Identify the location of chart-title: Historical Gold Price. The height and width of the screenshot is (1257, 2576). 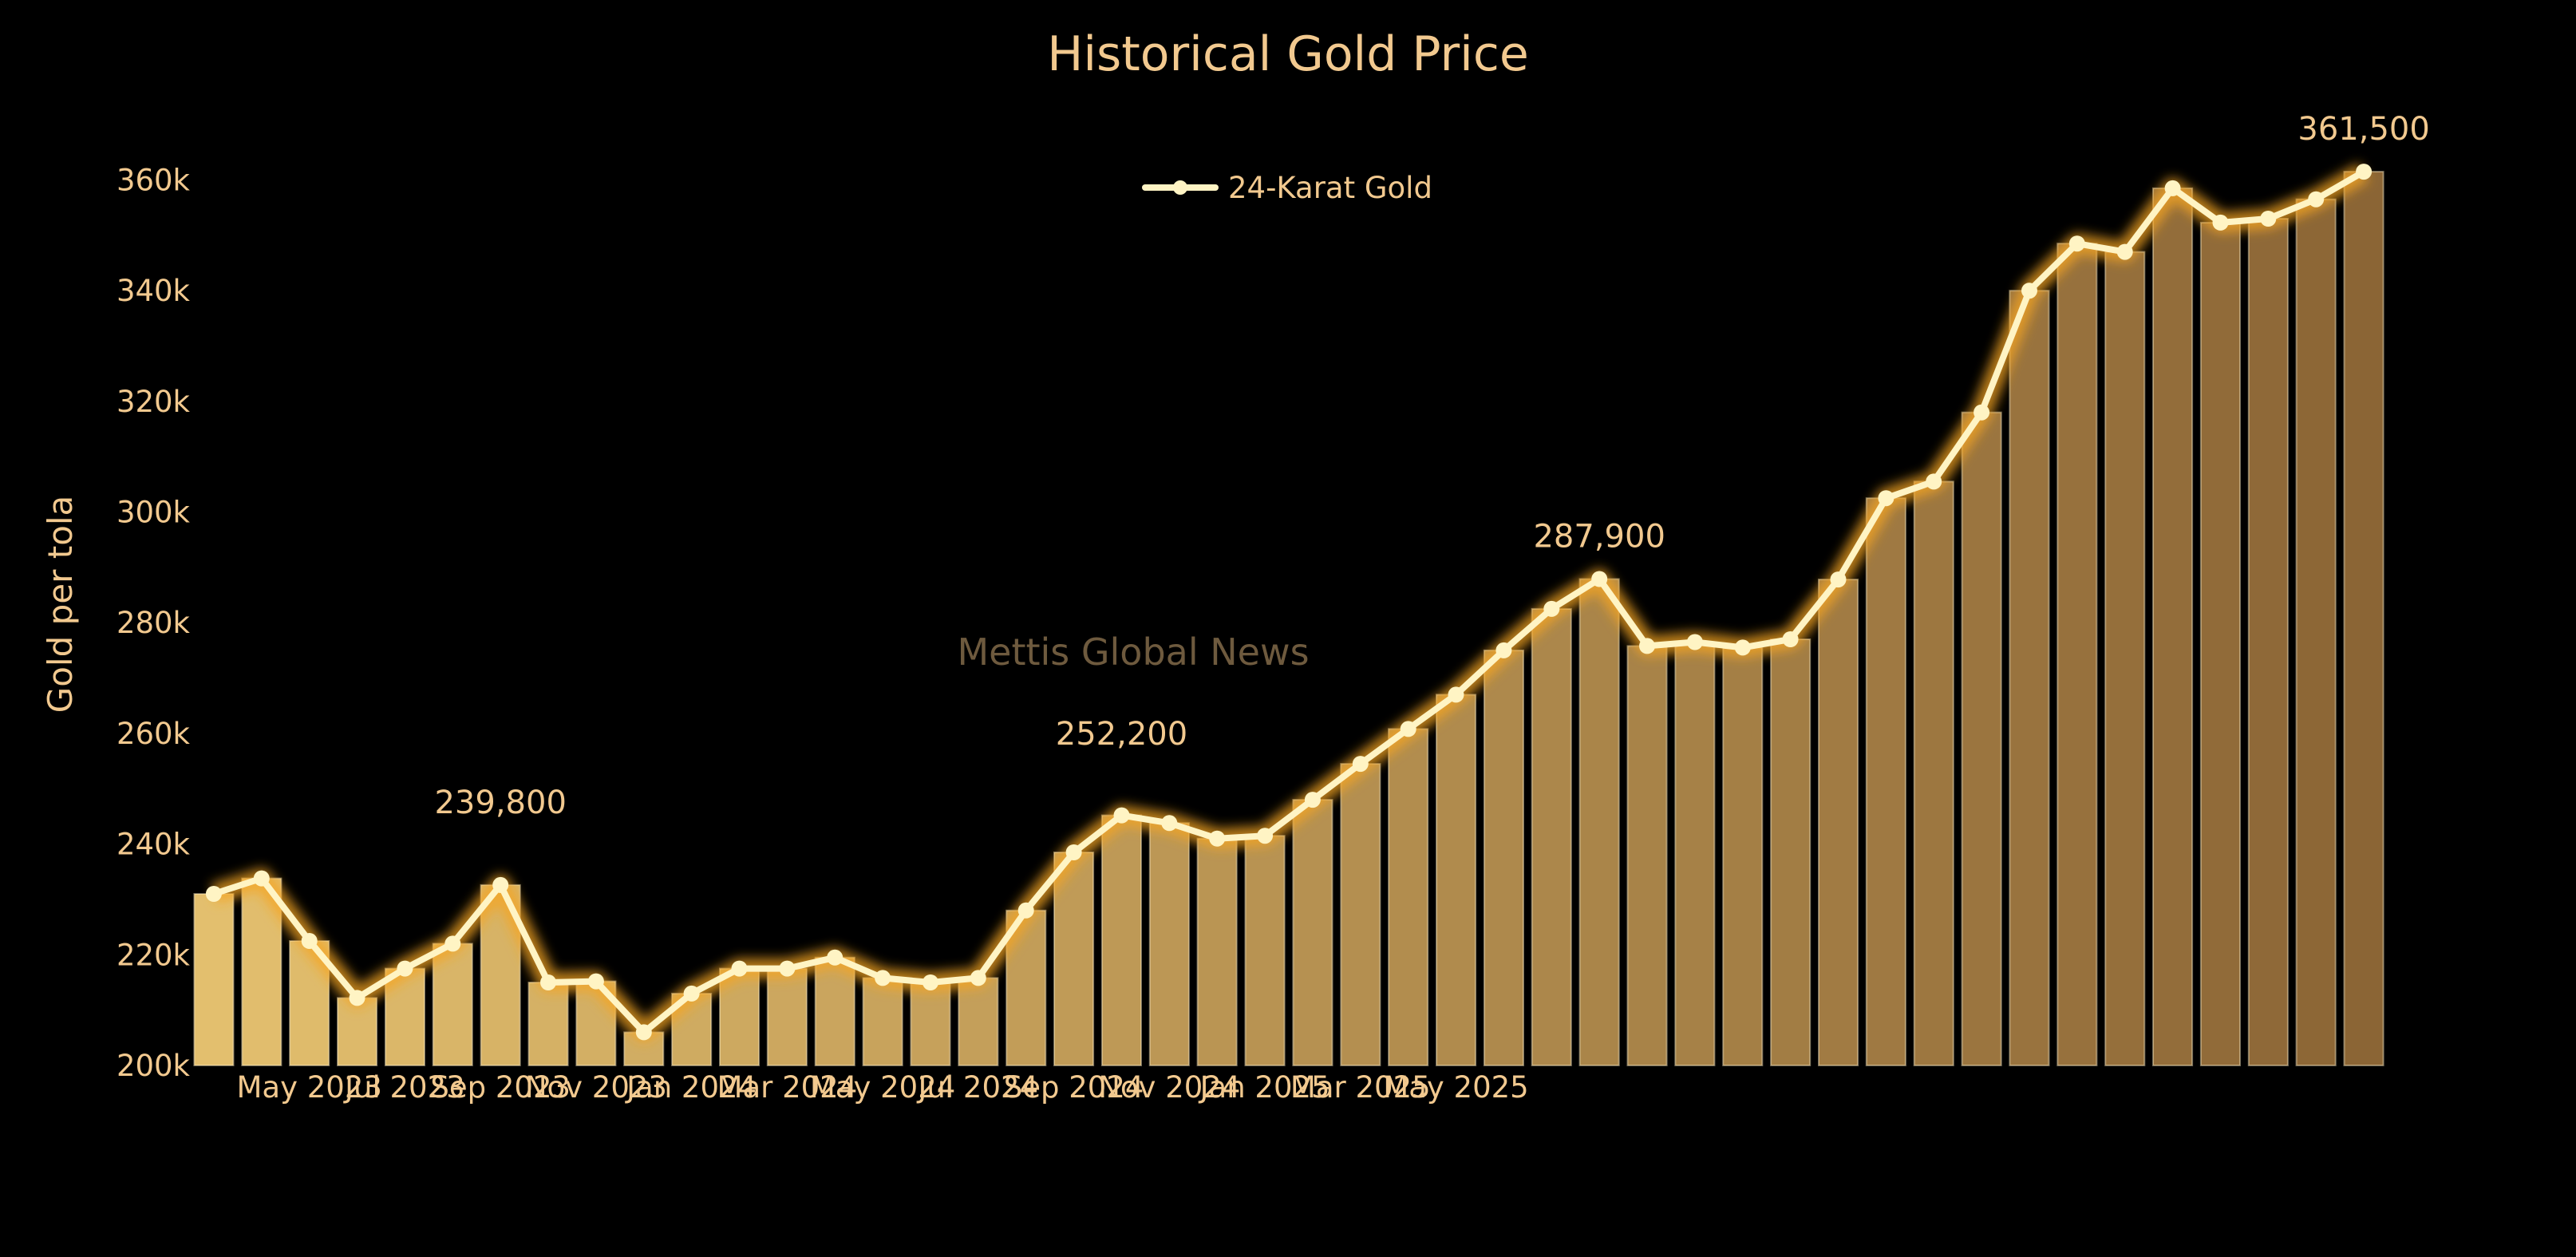
(1288, 54).